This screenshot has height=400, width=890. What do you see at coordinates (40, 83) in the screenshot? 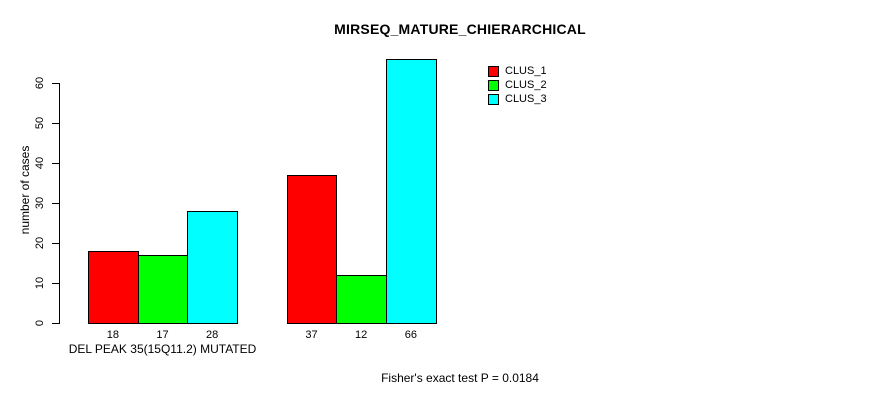
I see `y-axis-tick-label: 60` at bounding box center [40, 83].